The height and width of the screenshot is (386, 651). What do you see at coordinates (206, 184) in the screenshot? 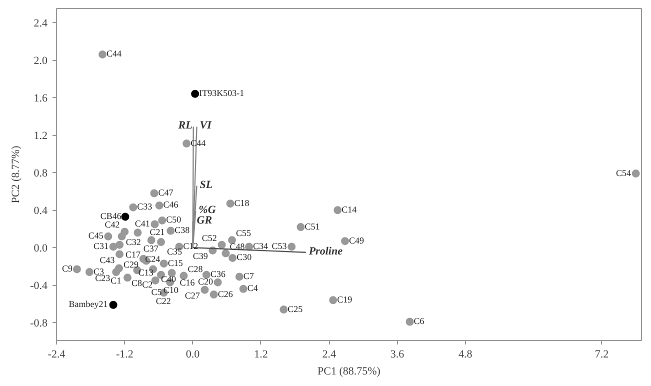
I see `series-label: SL` at bounding box center [206, 184].